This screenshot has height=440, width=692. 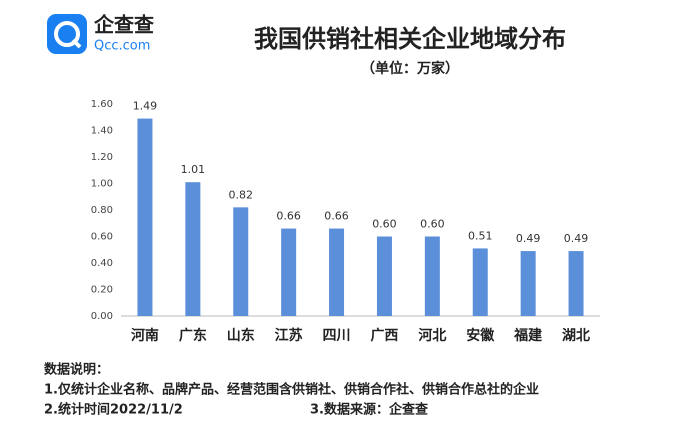 I want to click on x-tick-label: 河南, so click(x=145, y=335).